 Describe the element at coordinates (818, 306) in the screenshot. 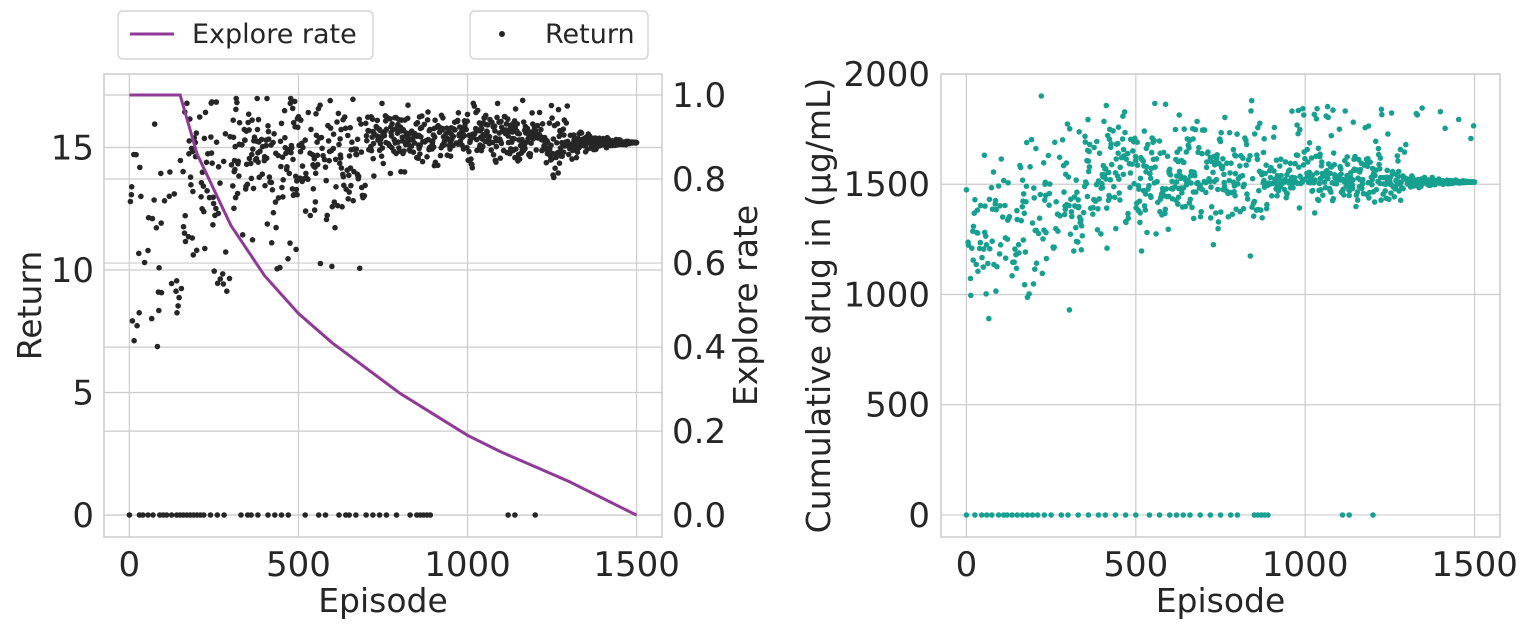

I see `right-y-axis-label: Cumulative drug in (μg/mL)` at that location.